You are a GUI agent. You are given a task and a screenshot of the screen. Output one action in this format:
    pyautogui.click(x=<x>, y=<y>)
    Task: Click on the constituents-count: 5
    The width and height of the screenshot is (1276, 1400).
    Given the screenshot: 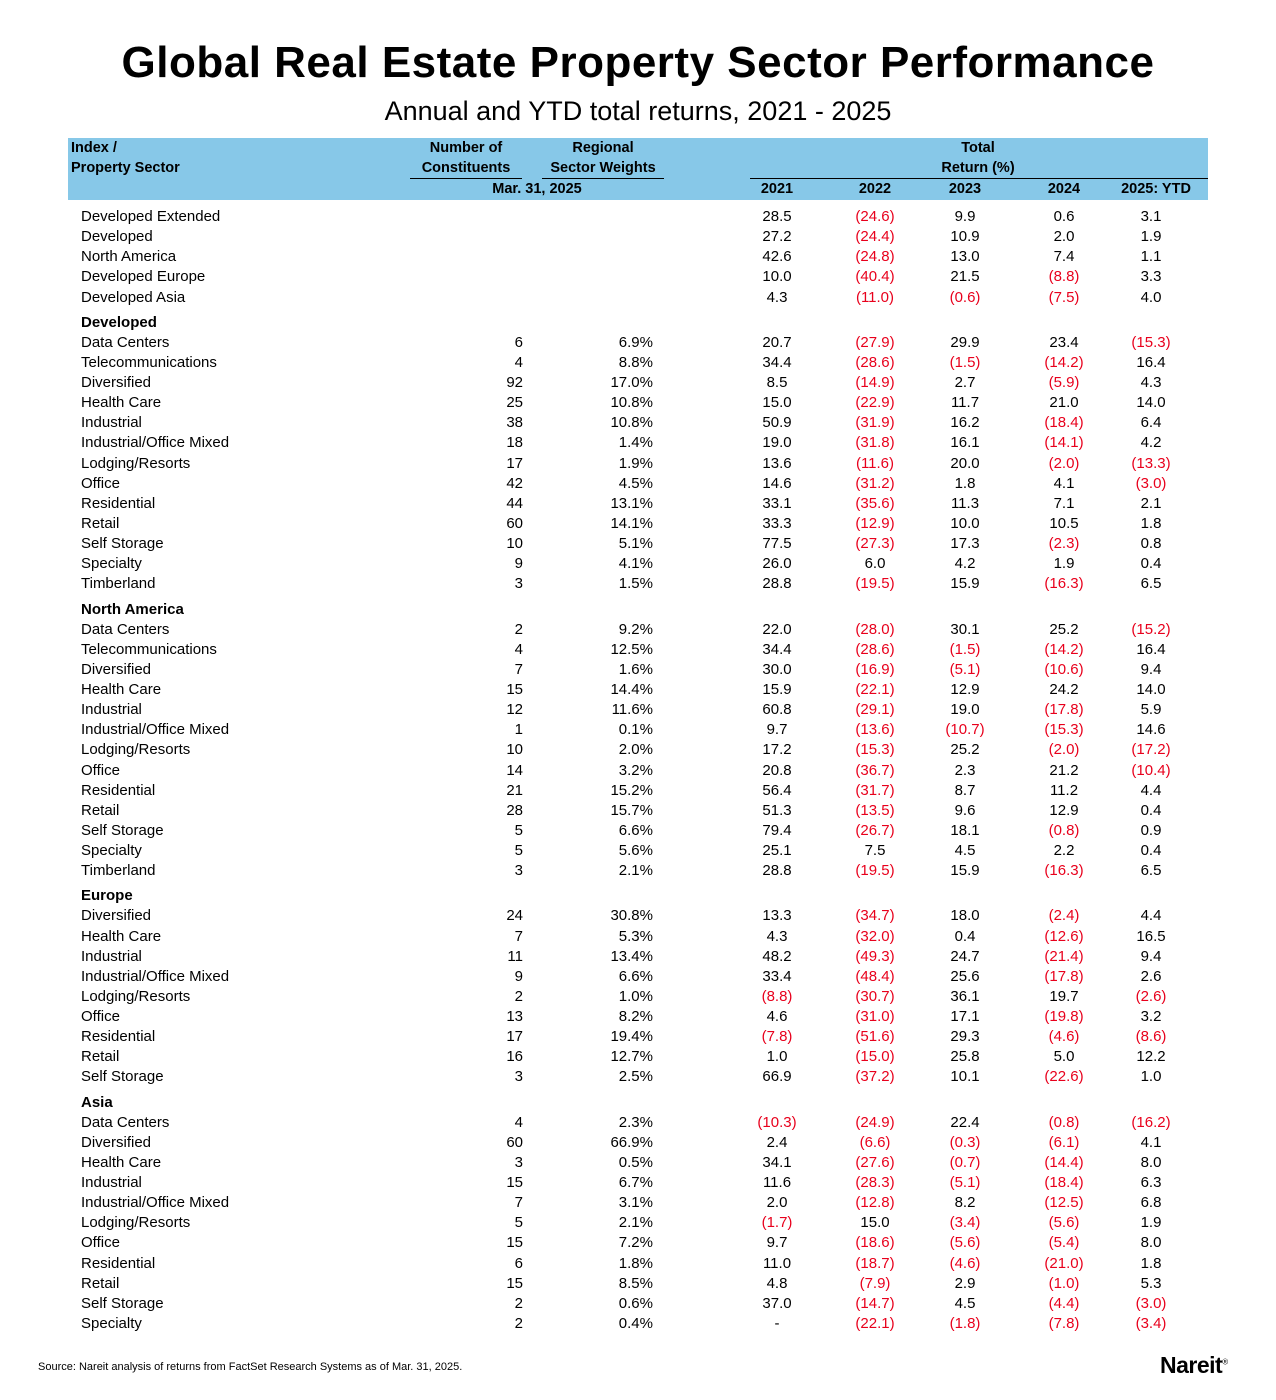 What is the action you would take?
    pyautogui.click(x=518, y=851)
    